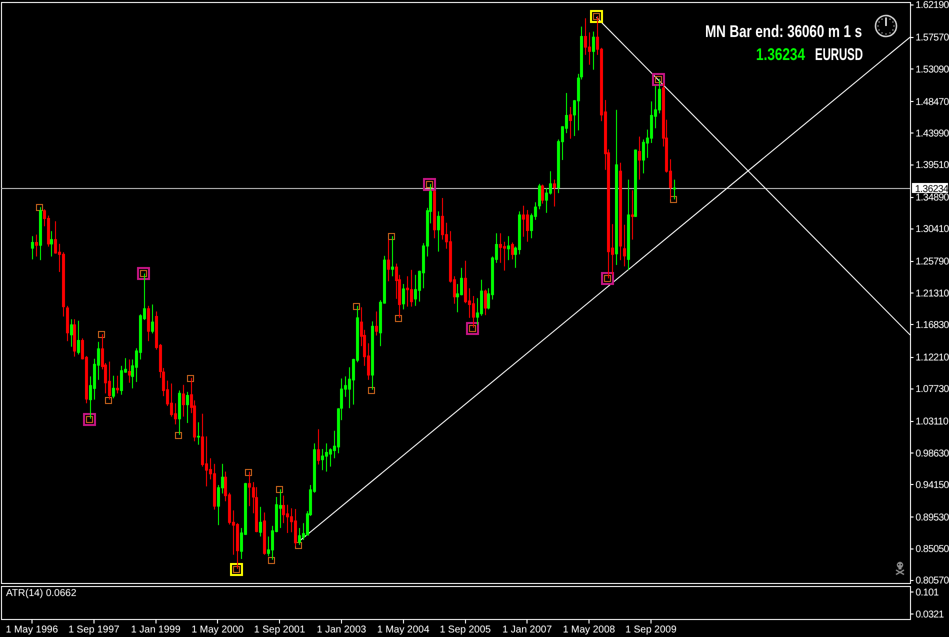 Image resolution: width=949 pixels, height=637 pixels. Describe the element at coordinates (783, 32) in the screenshot. I see `annotation: MN Bar end: 36060 m 1 s` at that location.